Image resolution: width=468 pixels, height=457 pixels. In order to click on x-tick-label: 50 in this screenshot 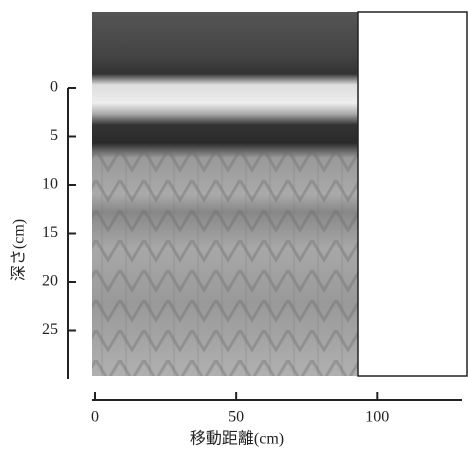, I will do `click(236, 417)`.